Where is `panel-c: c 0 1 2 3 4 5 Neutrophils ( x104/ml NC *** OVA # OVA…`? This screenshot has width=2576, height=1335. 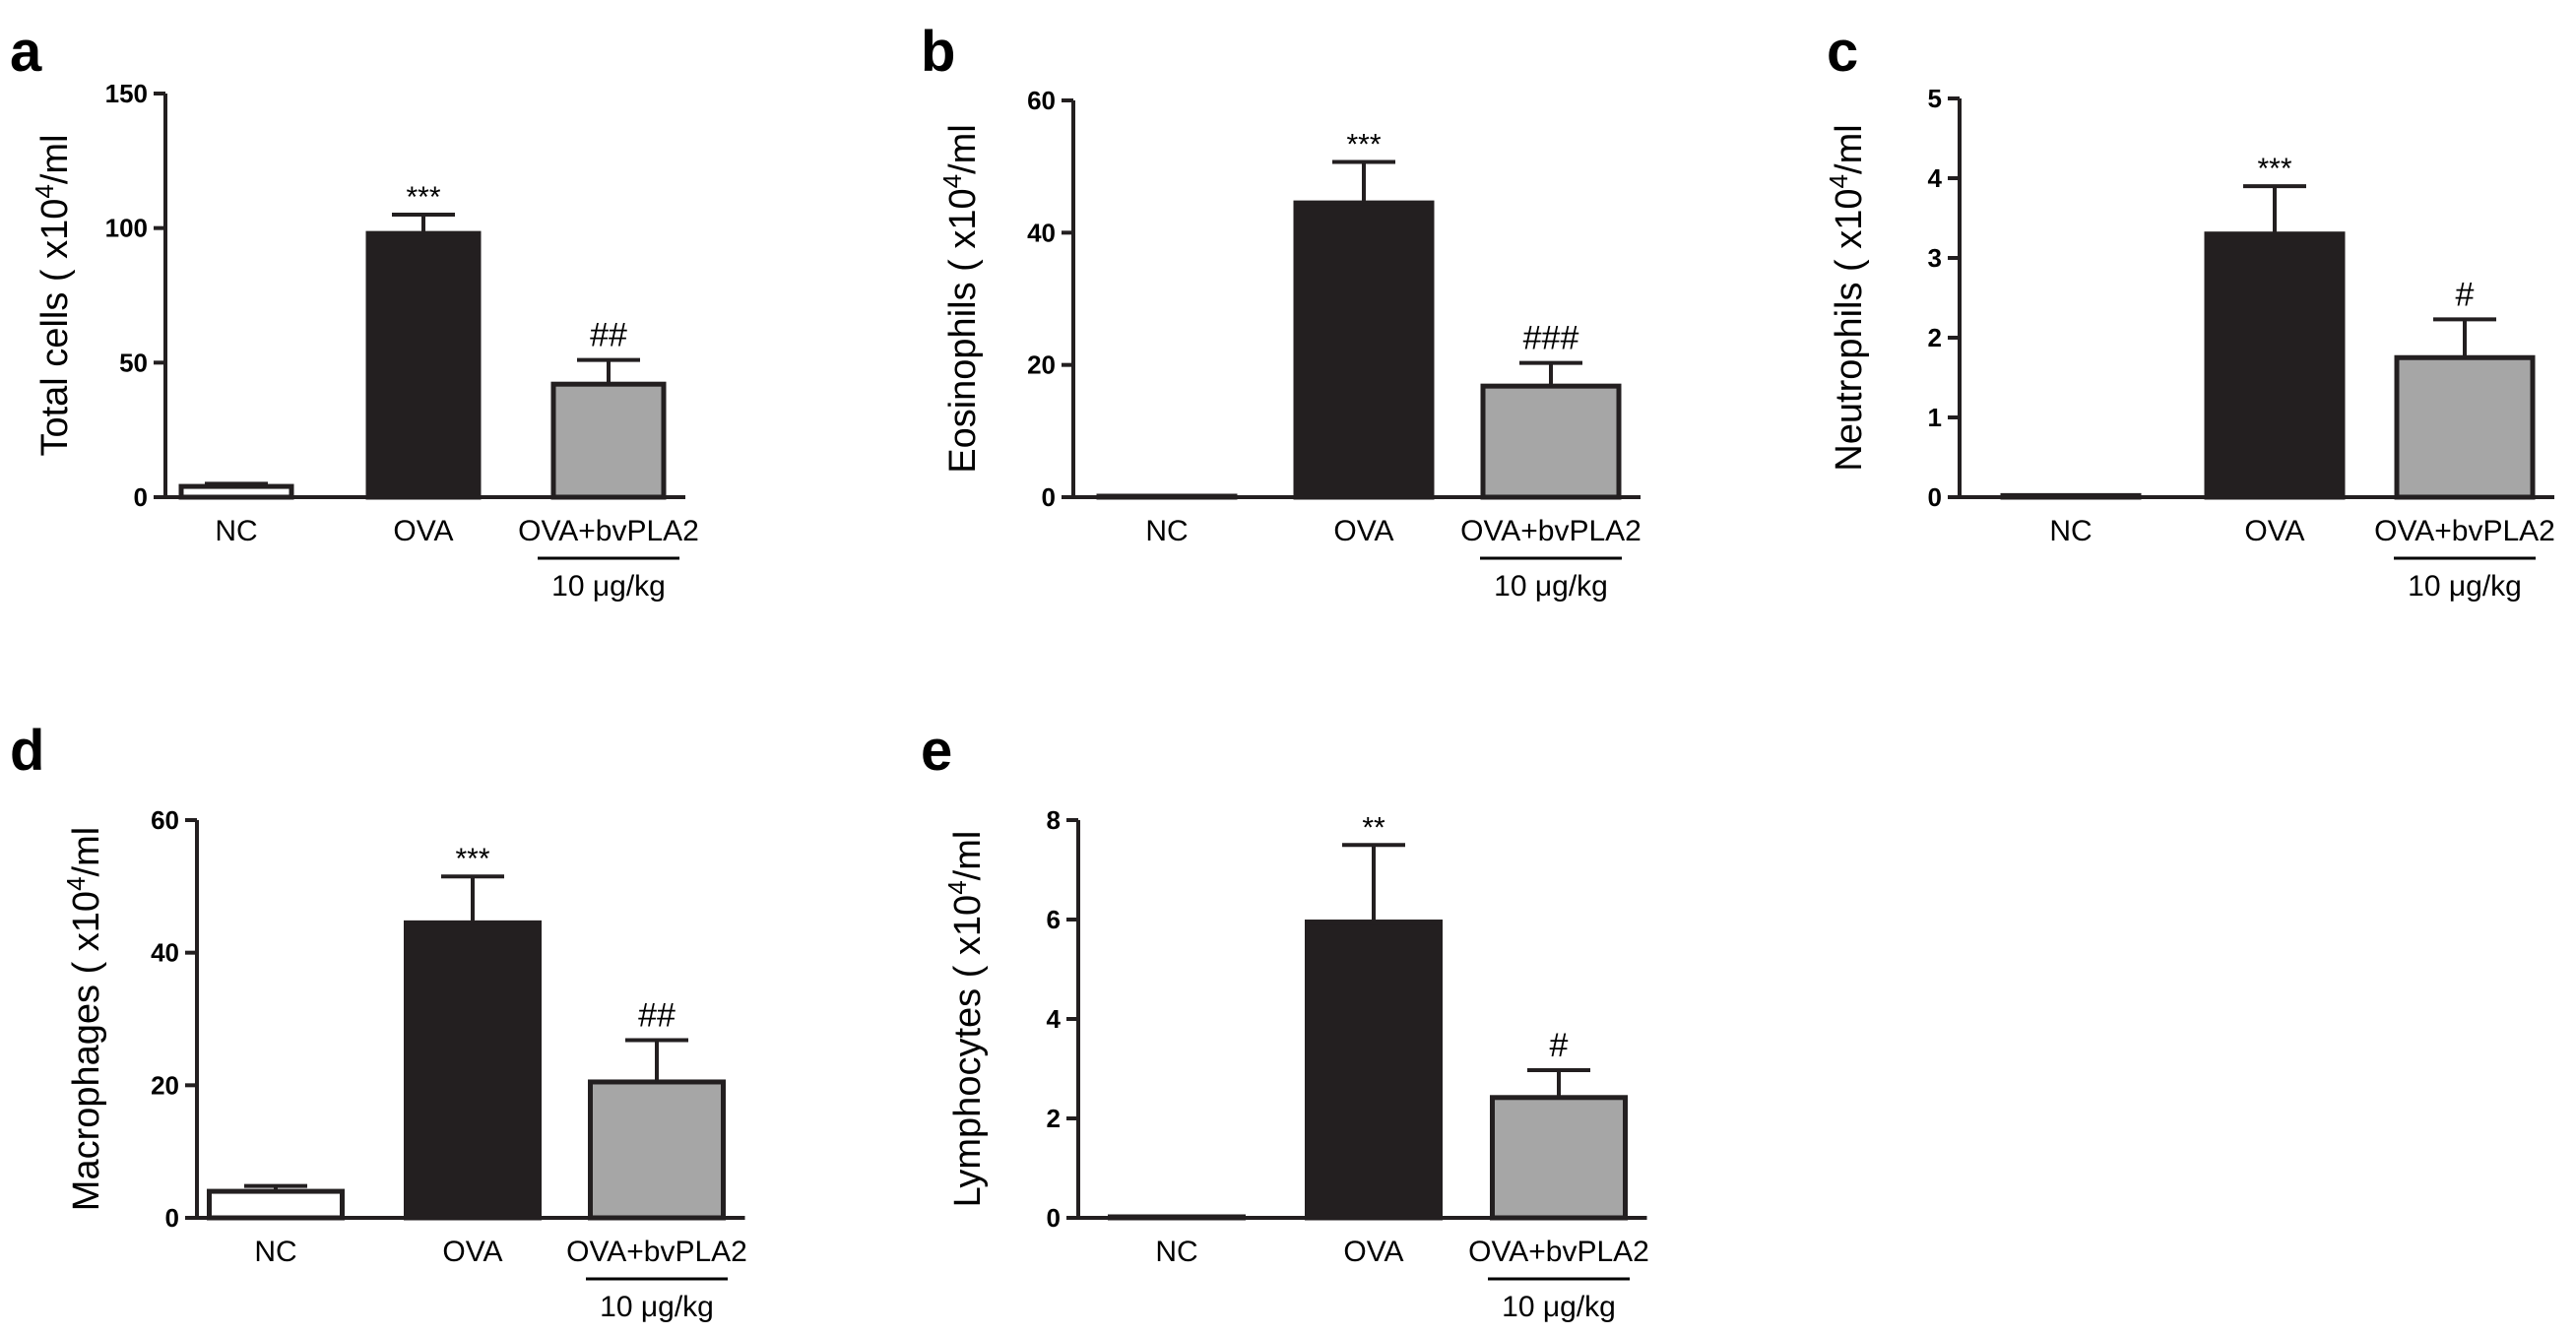 panel-c: c 0 1 2 3 4 5 Neutrophils ( x104/ml NC *** OVA # OVA… is located at coordinates (2189, 311).